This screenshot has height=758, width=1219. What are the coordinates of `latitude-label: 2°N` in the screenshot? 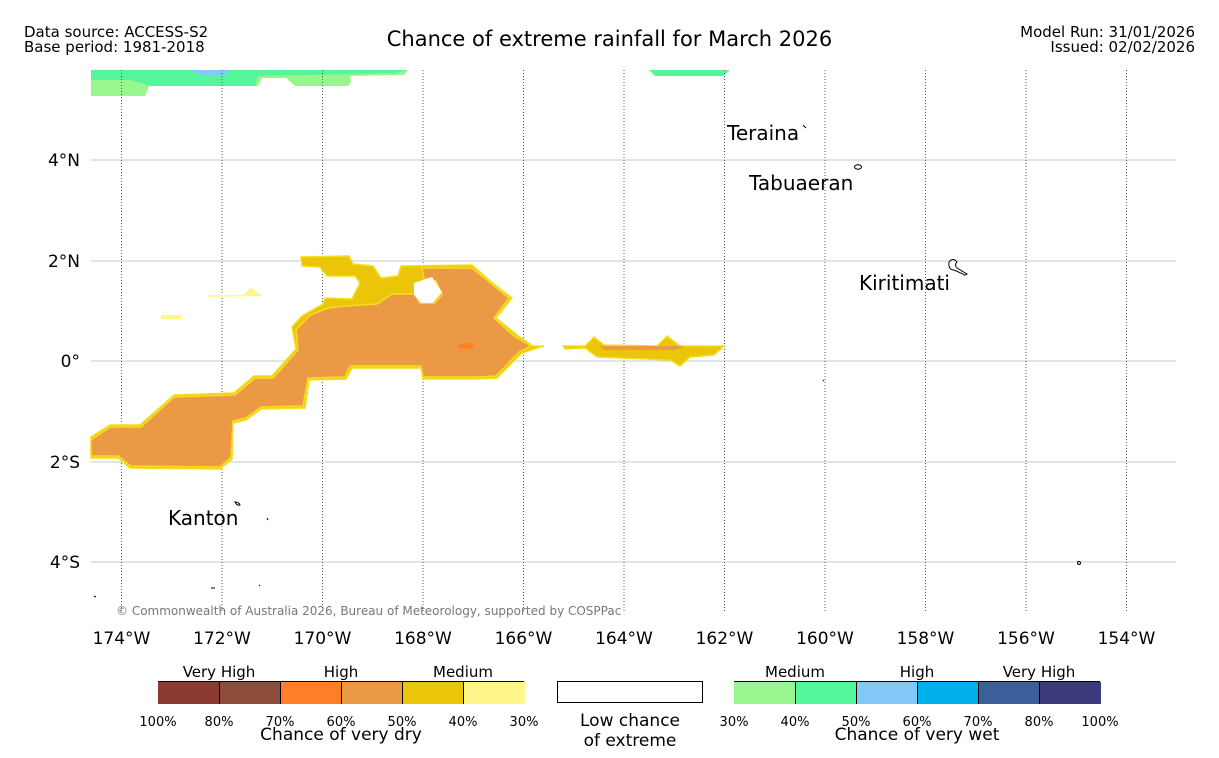 It's located at (64, 262).